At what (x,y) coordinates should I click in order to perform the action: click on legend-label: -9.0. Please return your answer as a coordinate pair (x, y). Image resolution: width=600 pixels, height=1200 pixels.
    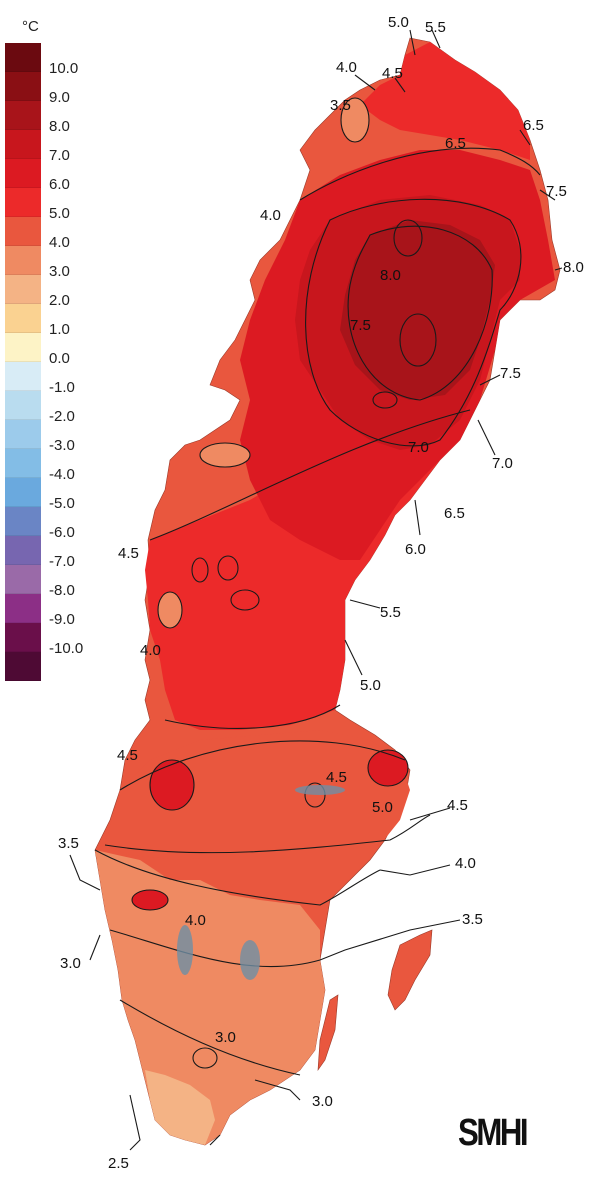
    Looking at the image, I should click on (62, 619).